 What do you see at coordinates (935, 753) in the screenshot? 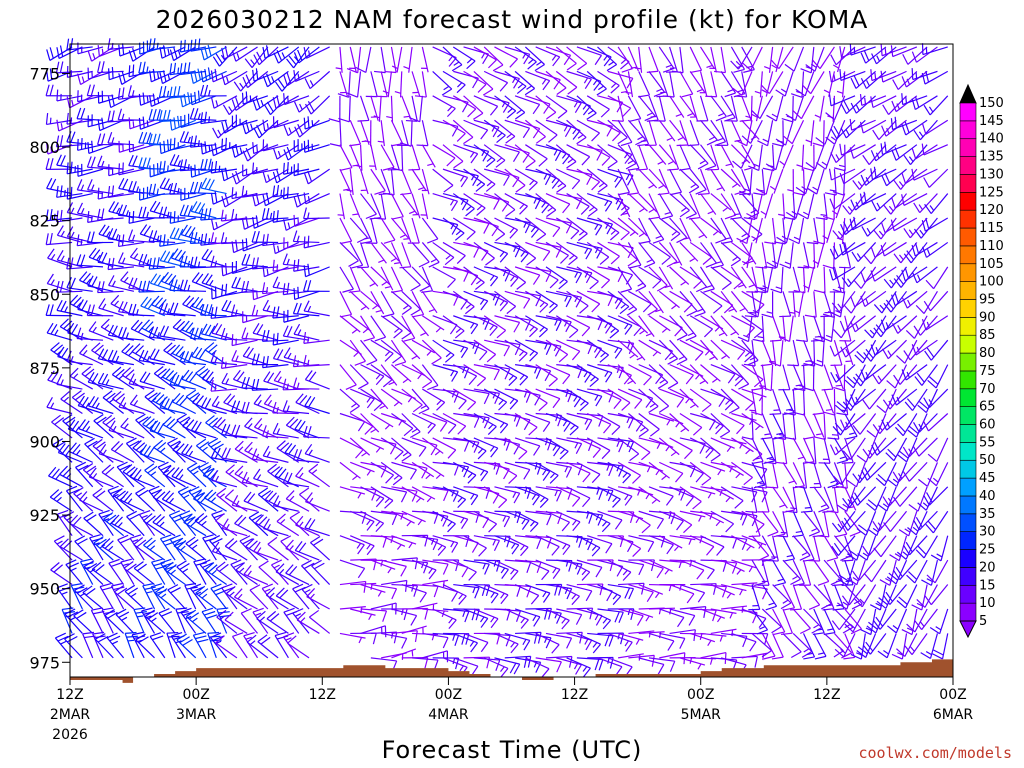
I see `credit-link: coolwx.com/models` at bounding box center [935, 753].